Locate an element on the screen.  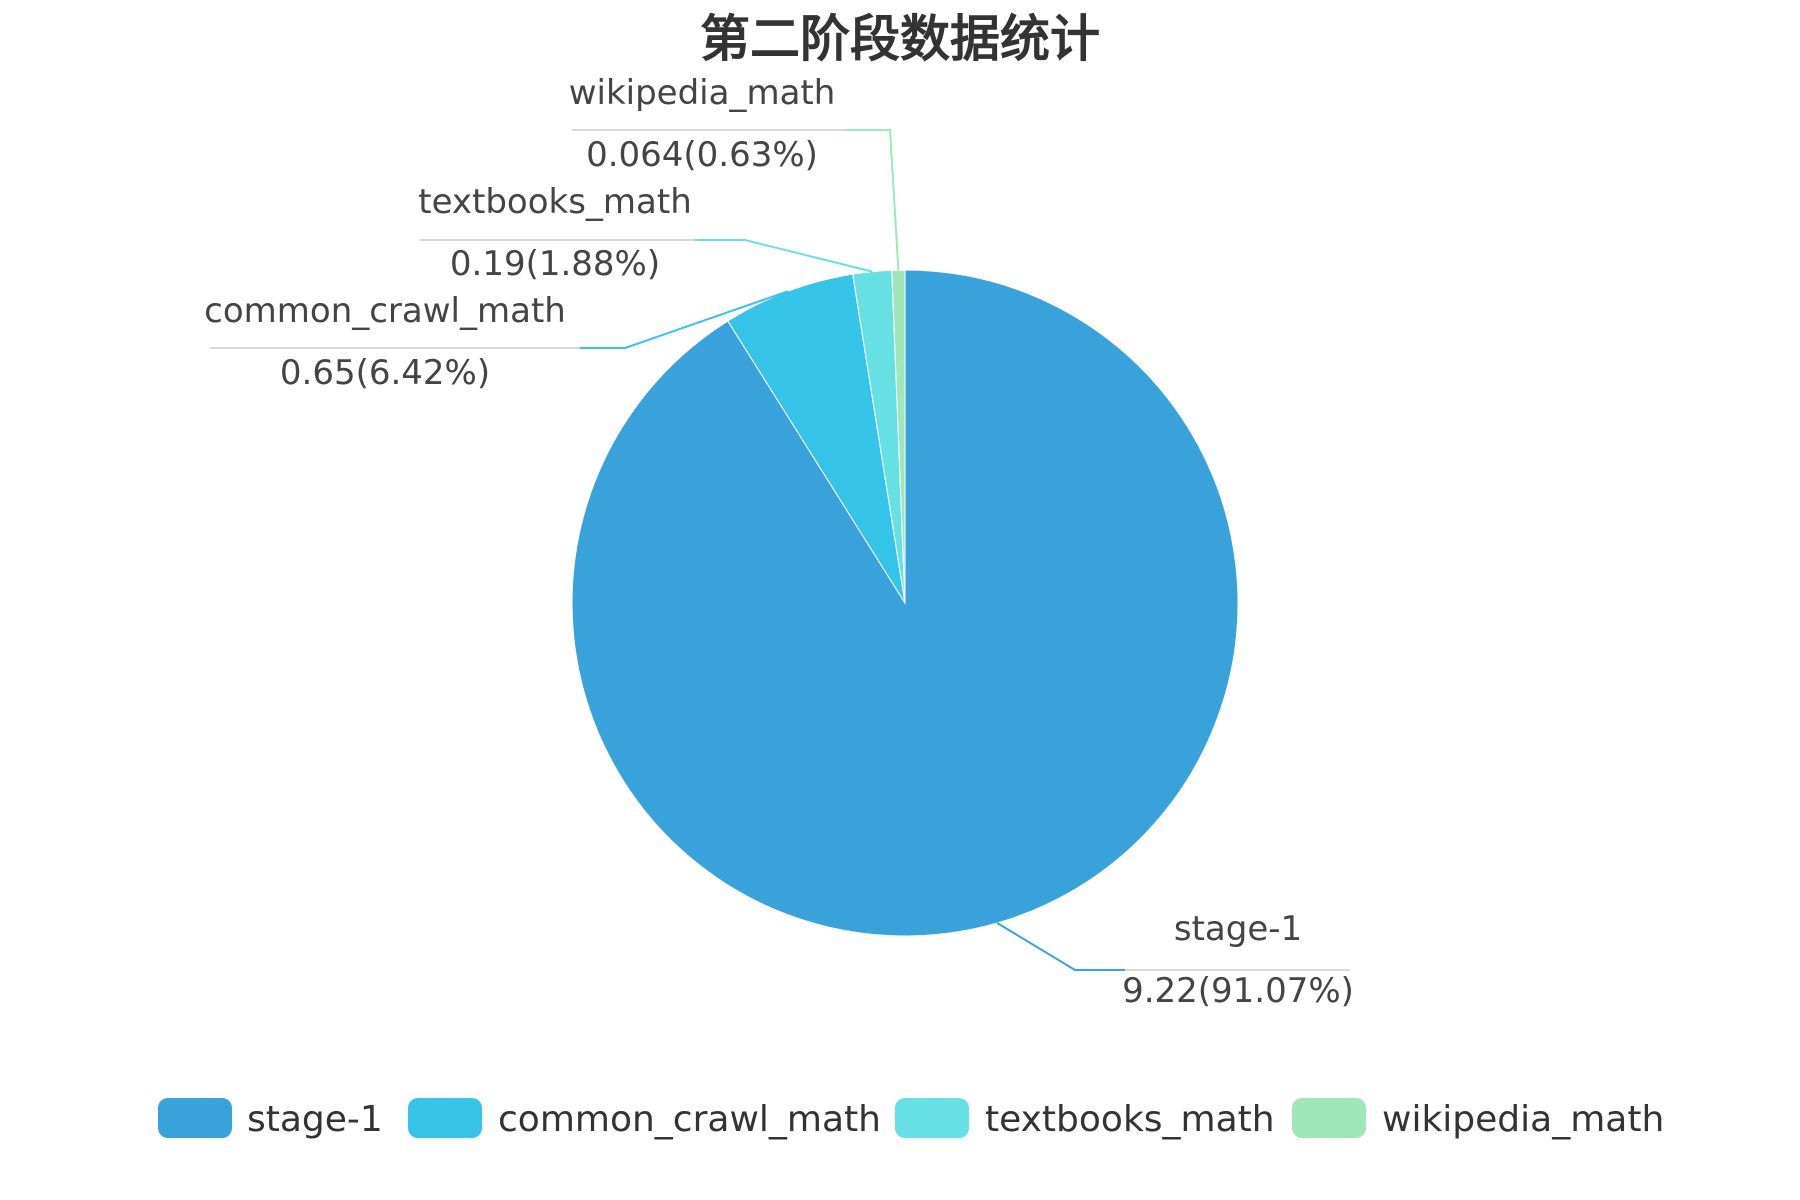
slice-label-value: 0.064(0.63%) is located at coordinates (702, 155).